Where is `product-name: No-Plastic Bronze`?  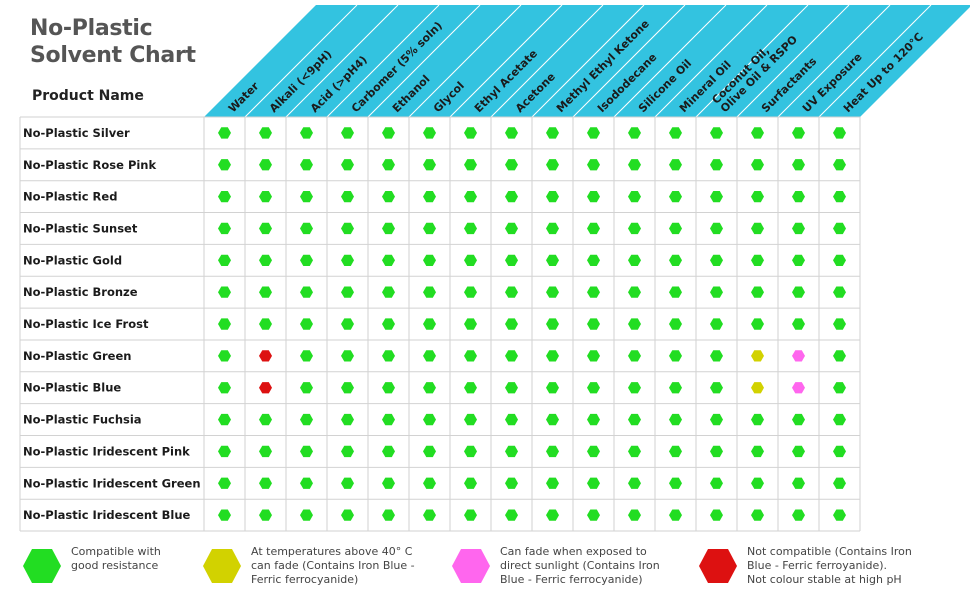
product-name: No-Plastic Bronze is located at coordinates (80, 292).